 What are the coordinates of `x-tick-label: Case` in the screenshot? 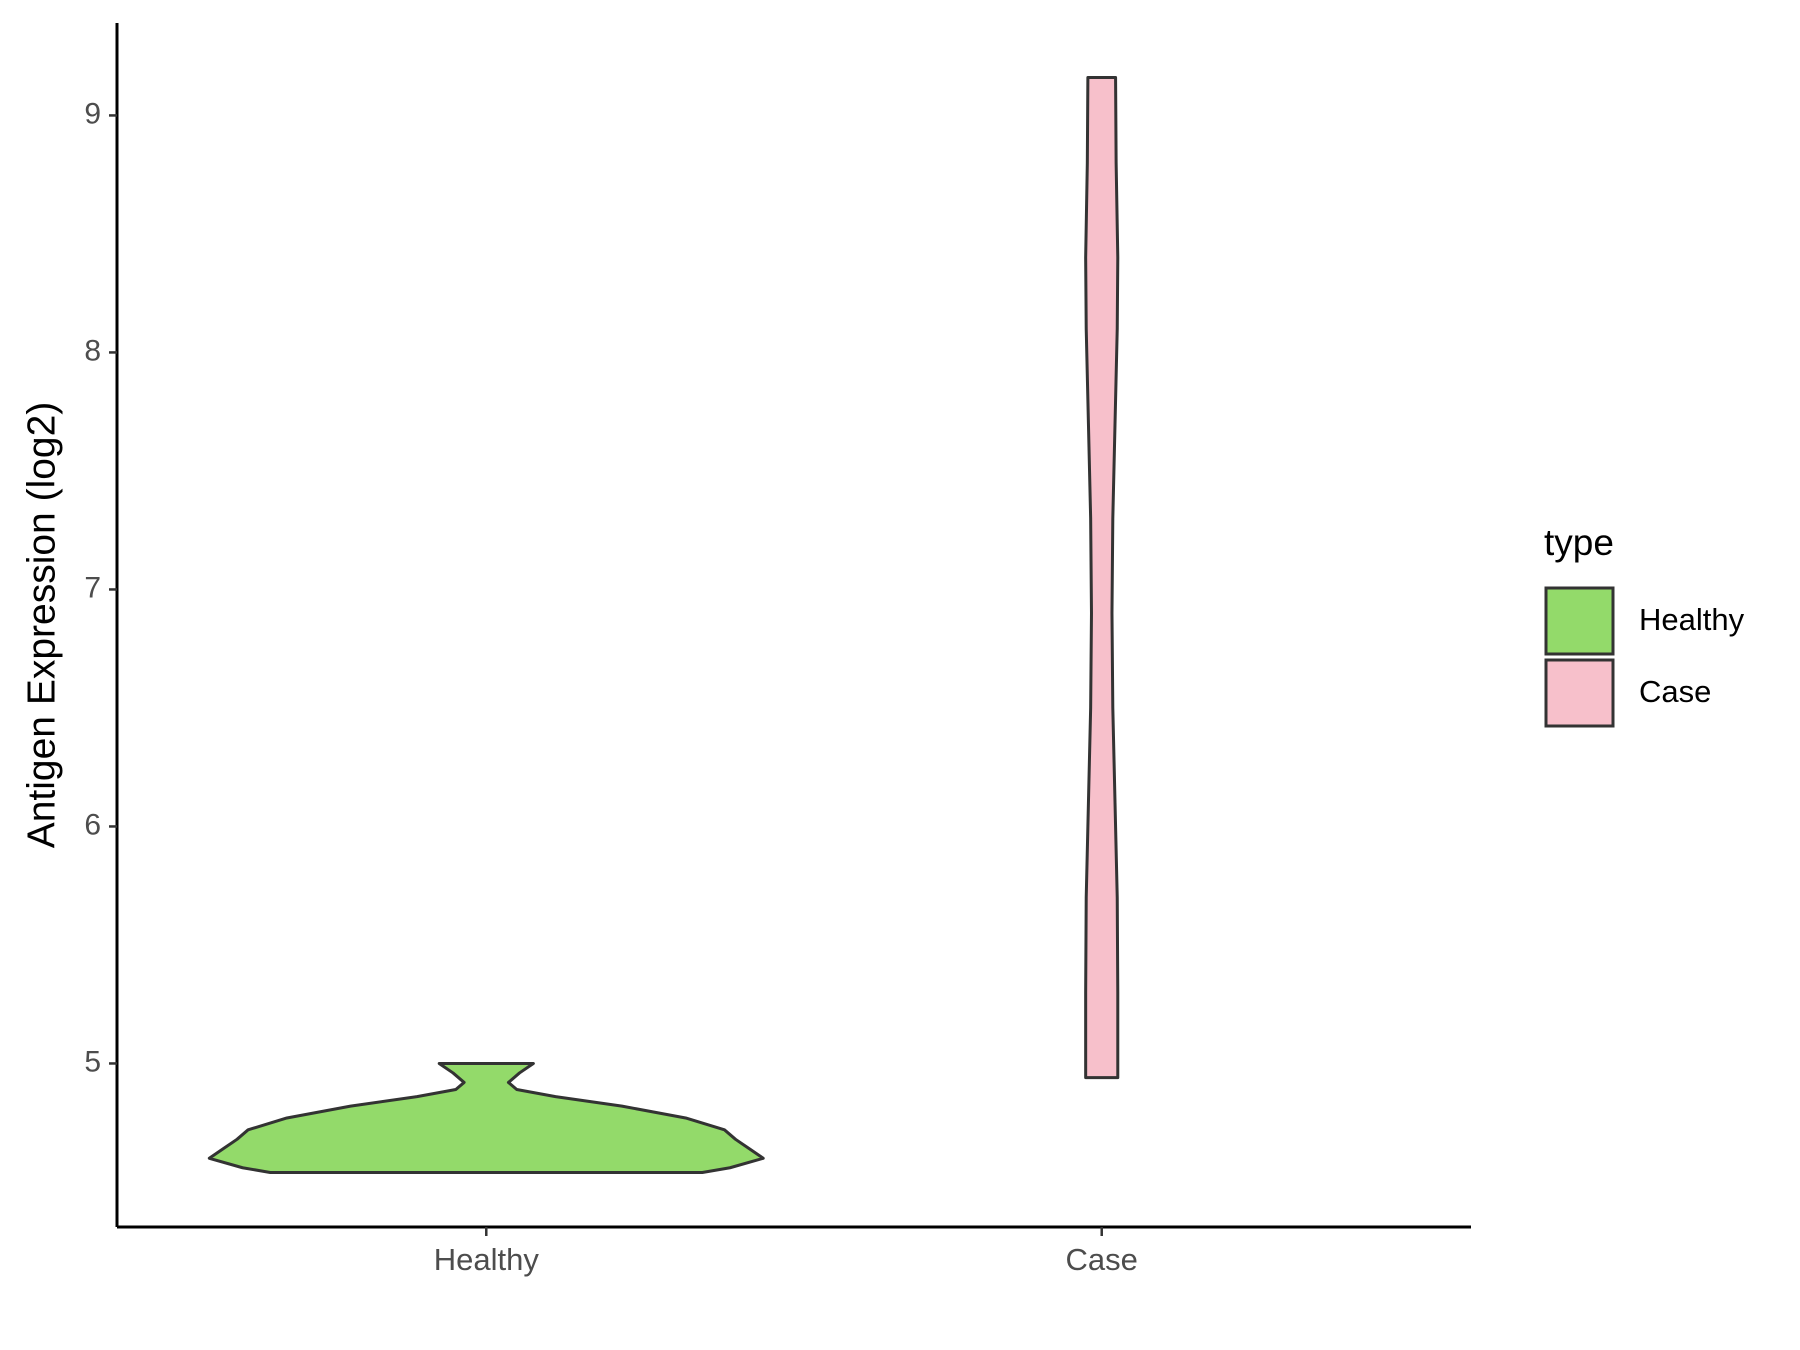 It's located at (1102, 1259).